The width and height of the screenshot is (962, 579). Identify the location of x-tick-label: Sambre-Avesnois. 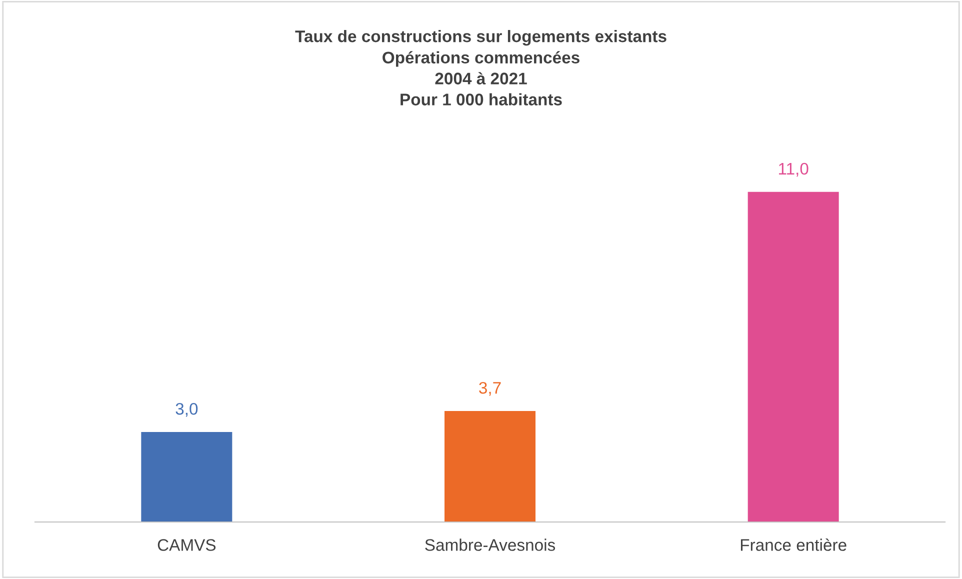
(490, 544).